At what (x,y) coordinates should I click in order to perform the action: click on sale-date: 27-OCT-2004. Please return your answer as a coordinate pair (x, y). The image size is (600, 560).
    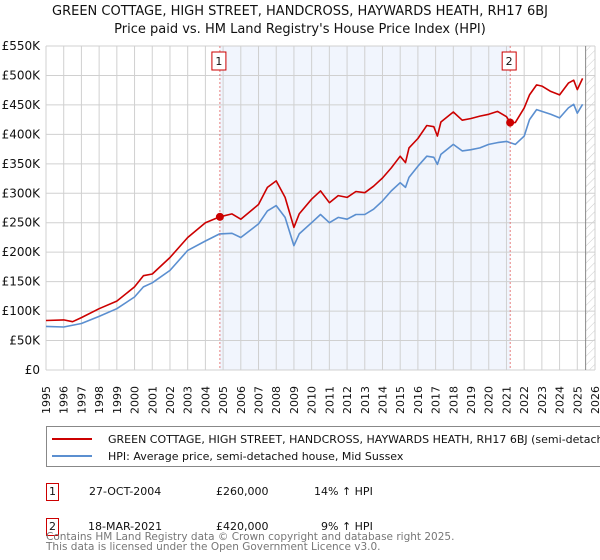
    Looking at the image, I should click on (125, 491).